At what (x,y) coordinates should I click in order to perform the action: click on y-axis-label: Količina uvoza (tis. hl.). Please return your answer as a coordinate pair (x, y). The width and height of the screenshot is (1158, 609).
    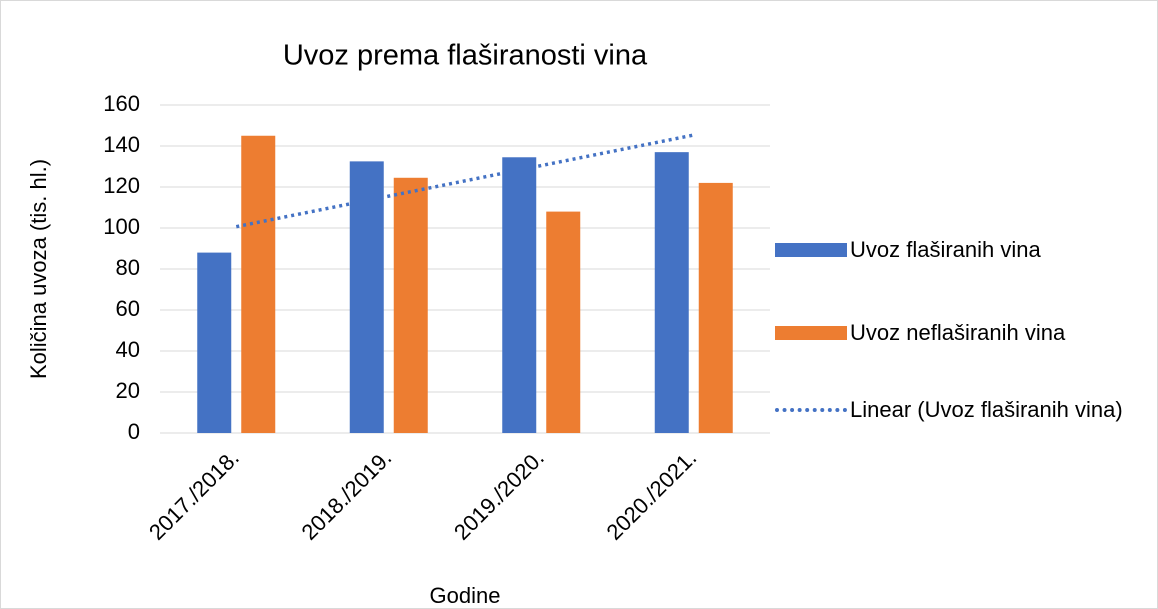
    Looking at the image, I should click on (38, 269).